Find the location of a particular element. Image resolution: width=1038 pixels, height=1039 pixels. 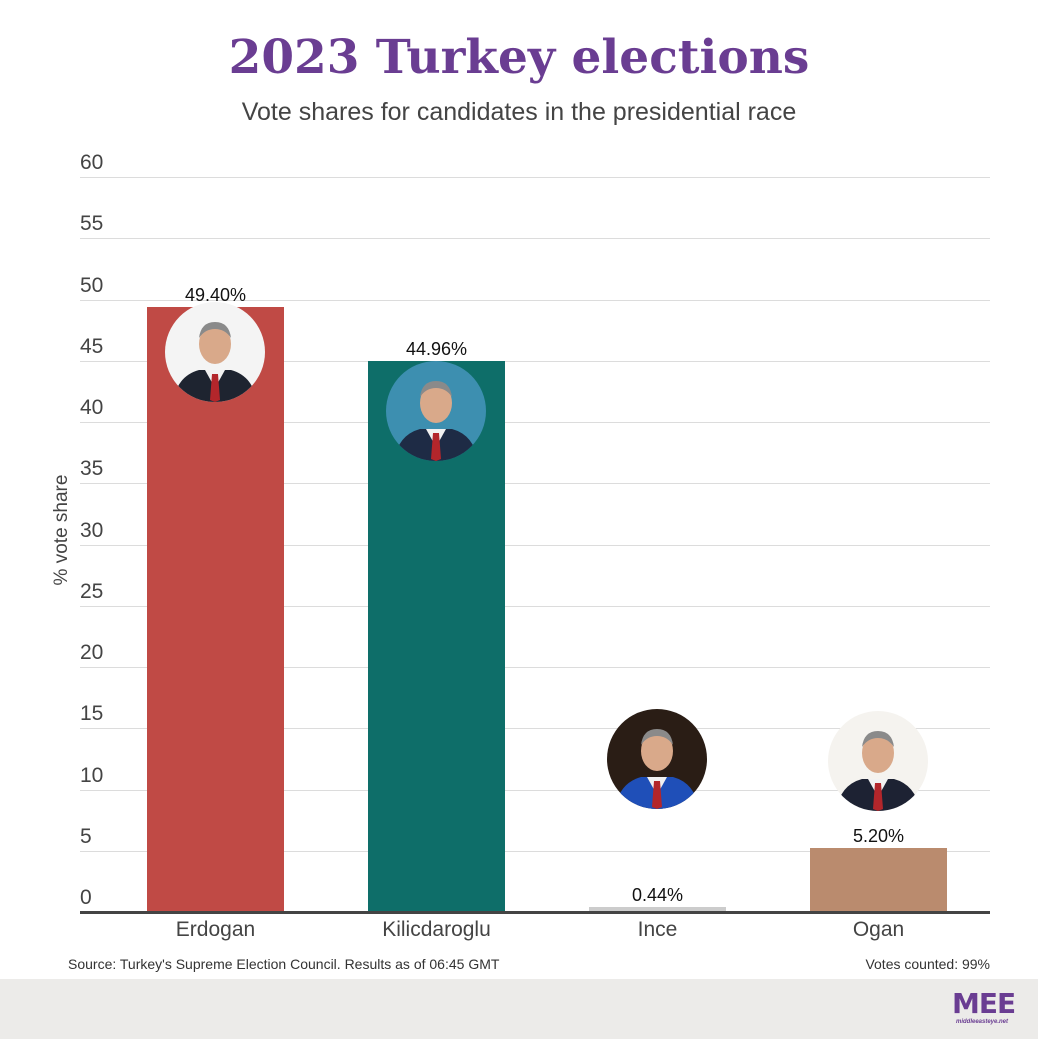

candidate-photo-ogan is located at coordinates (878, 761).